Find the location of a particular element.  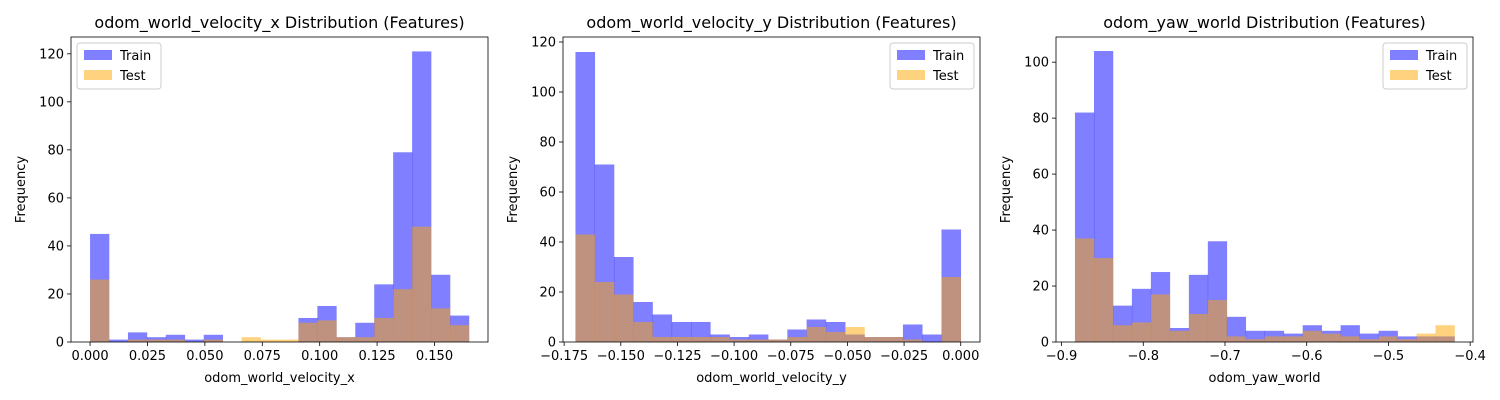

x-tick-label: −0.150 is located at coordinates (621, 356).